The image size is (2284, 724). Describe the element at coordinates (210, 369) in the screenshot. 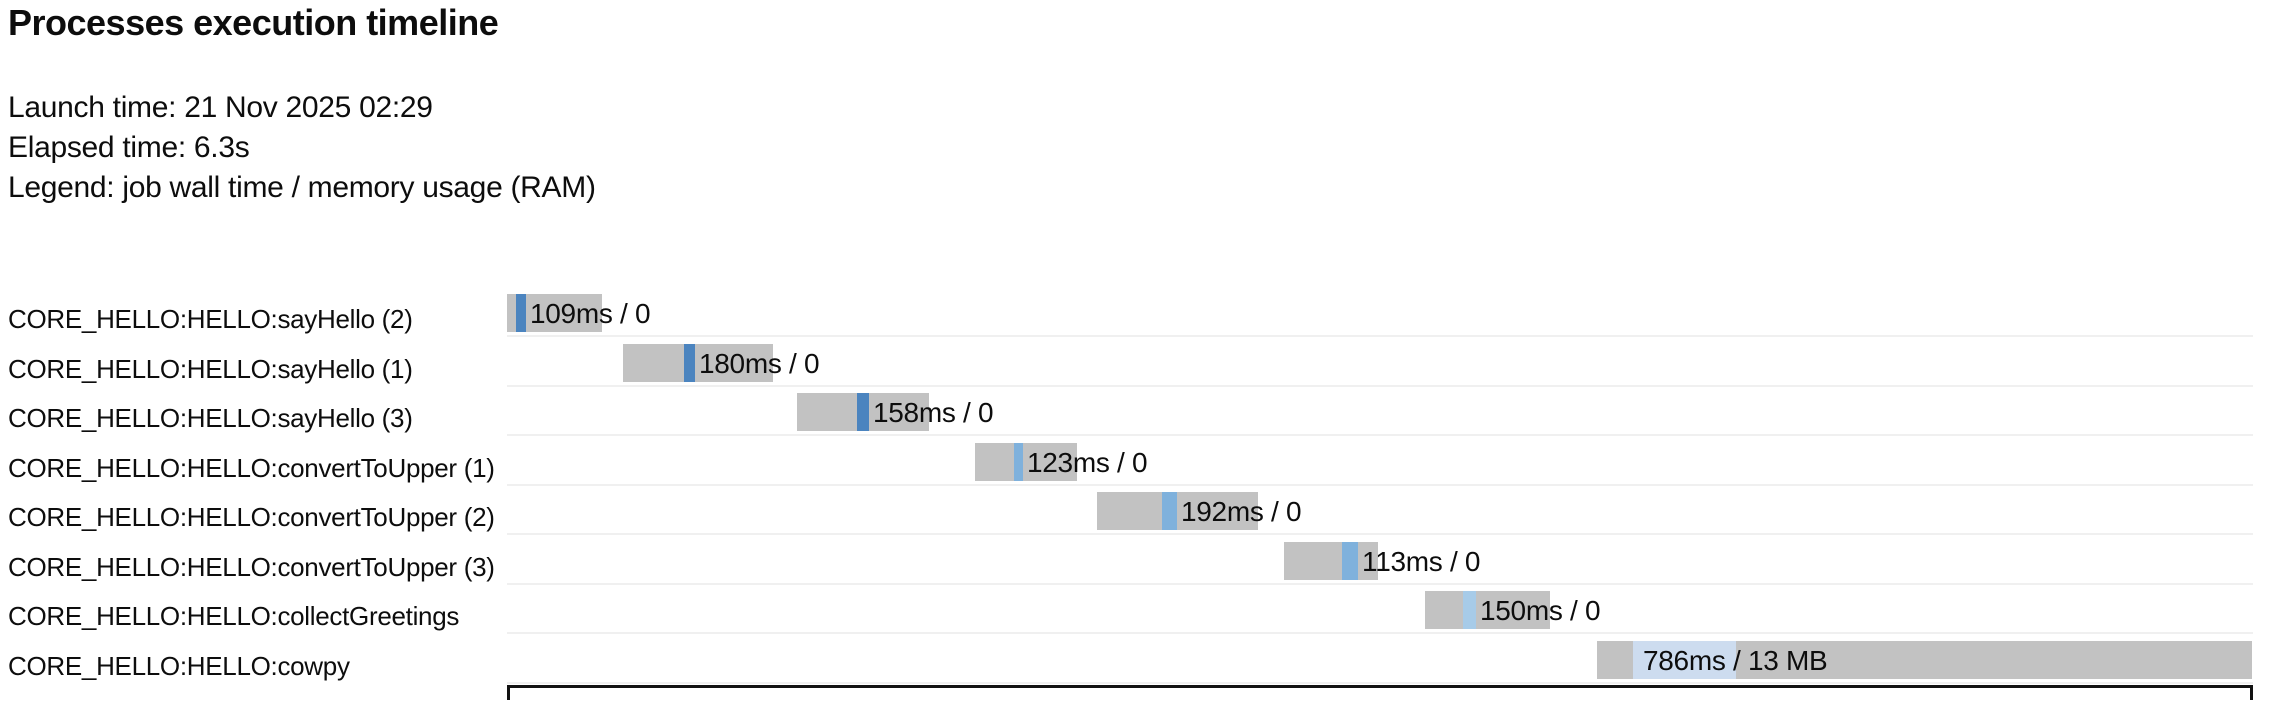

I see `process-label: CORE_HELLO:HELLO:sayHello (1)` at that location.